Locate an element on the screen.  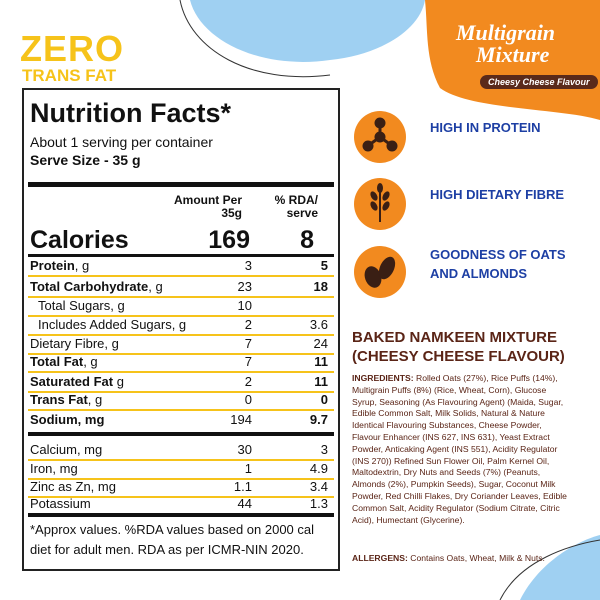
header-amount: Amount Per 35g is located at coordinates (207, 206).